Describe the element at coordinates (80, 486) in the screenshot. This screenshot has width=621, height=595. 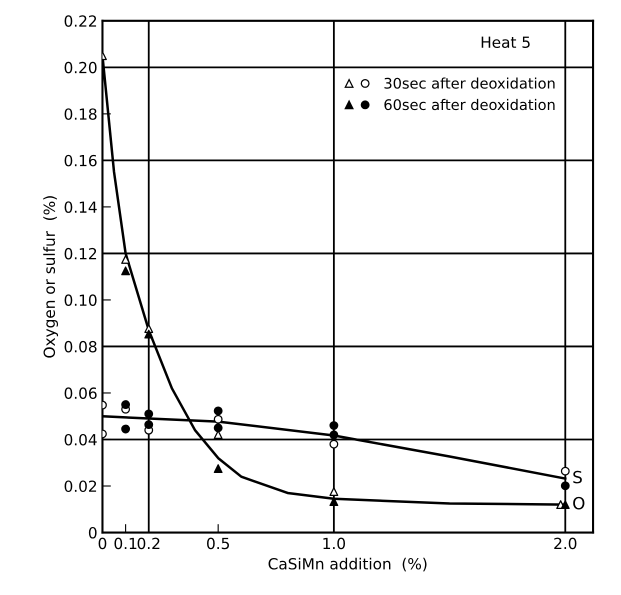
I see `y-tick-label: 0.02` at that location.